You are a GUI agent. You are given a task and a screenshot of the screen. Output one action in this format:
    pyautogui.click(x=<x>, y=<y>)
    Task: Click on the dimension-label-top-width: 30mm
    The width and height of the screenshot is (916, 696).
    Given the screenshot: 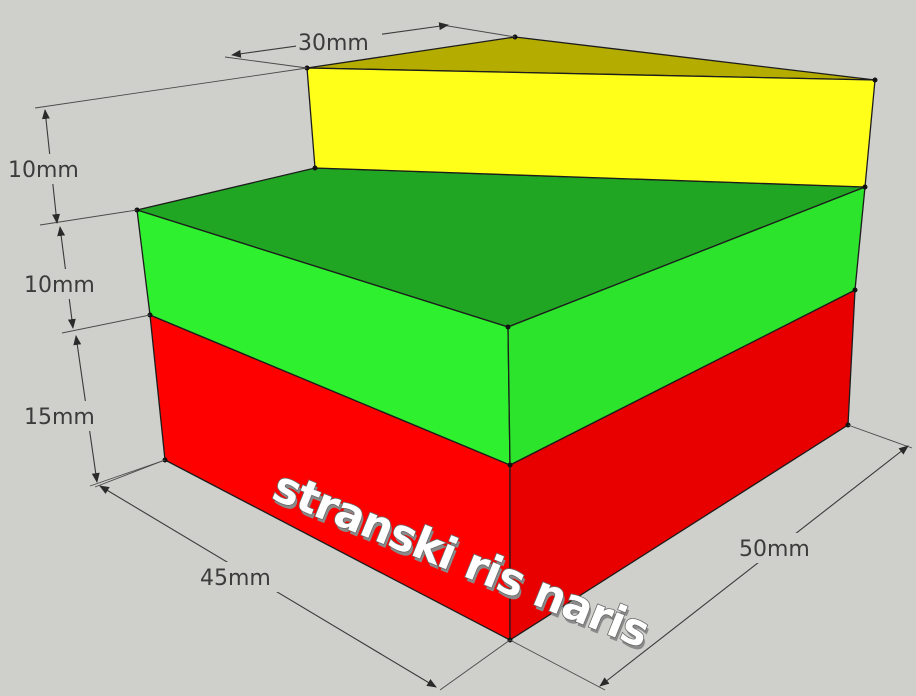 What is the action you would take?
    pyautogui.click(x=333, y=43)
    